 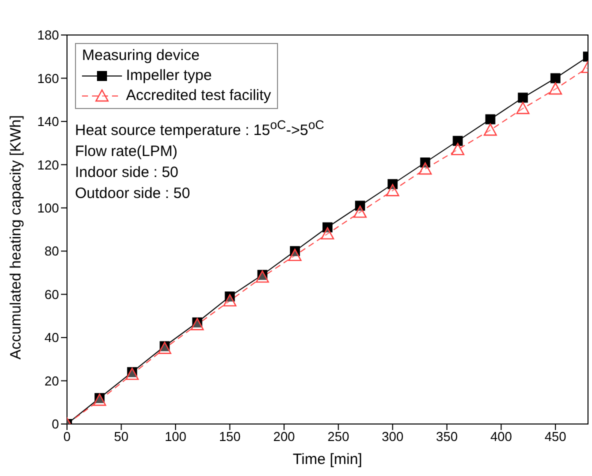 What do you see at coordinates (121, 436) in the screenshot?
I see `x-tick-label: 50` at bounding box center [121, 436].